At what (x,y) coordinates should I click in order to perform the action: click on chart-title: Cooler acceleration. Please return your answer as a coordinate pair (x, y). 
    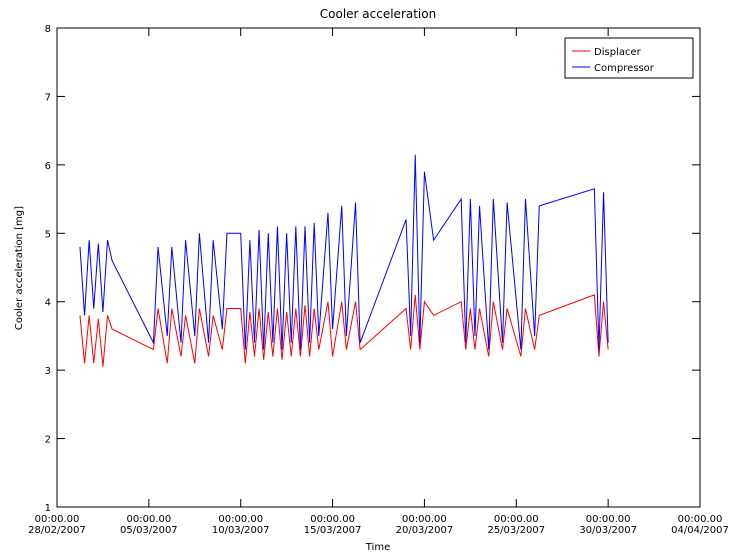
    Looking at the image, I should click on (378, 14).